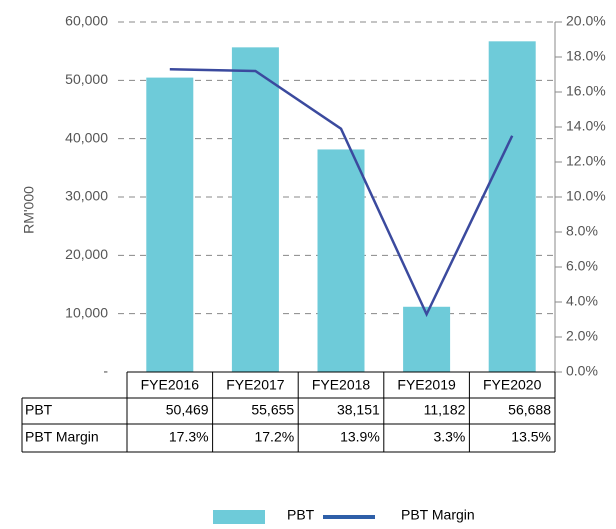 This screenshot has width=616, height=529. Describe the element at coordinates (105, 371) in the screenshot. I see `y-tick-label: -` at that location.